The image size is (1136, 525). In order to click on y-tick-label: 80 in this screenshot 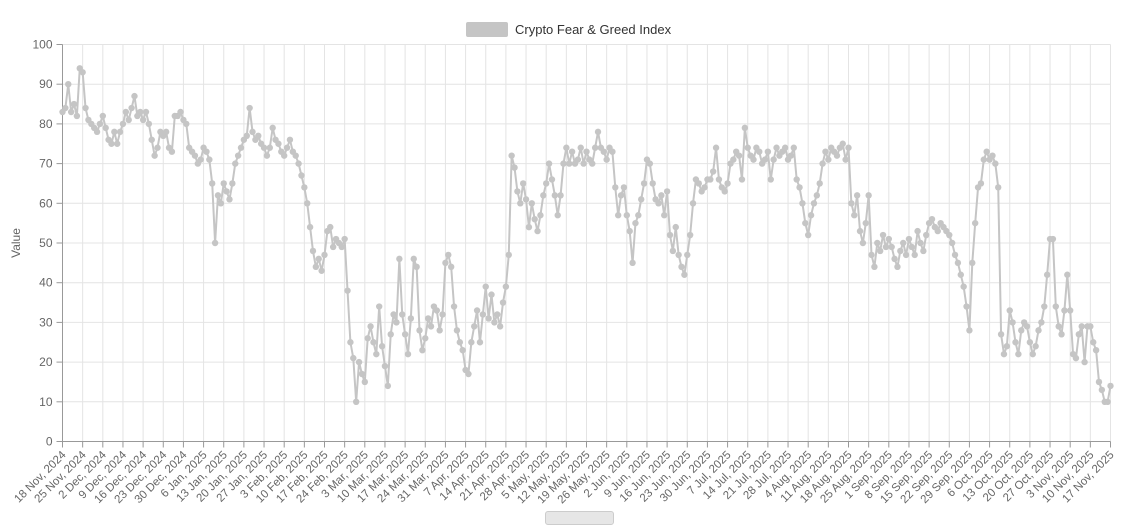, I will do `click(46, 124)`.